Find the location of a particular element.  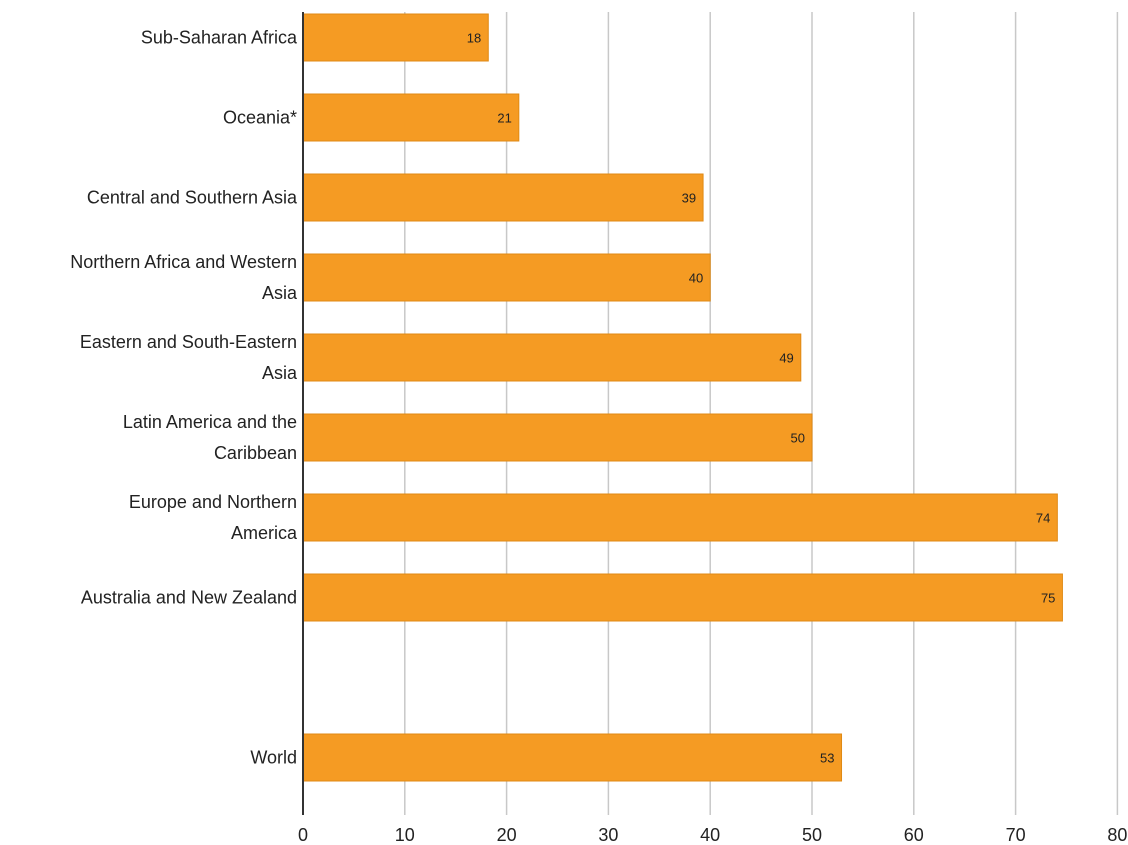

category-label-line: Europe and Northern is located at coordinates (213, 502).